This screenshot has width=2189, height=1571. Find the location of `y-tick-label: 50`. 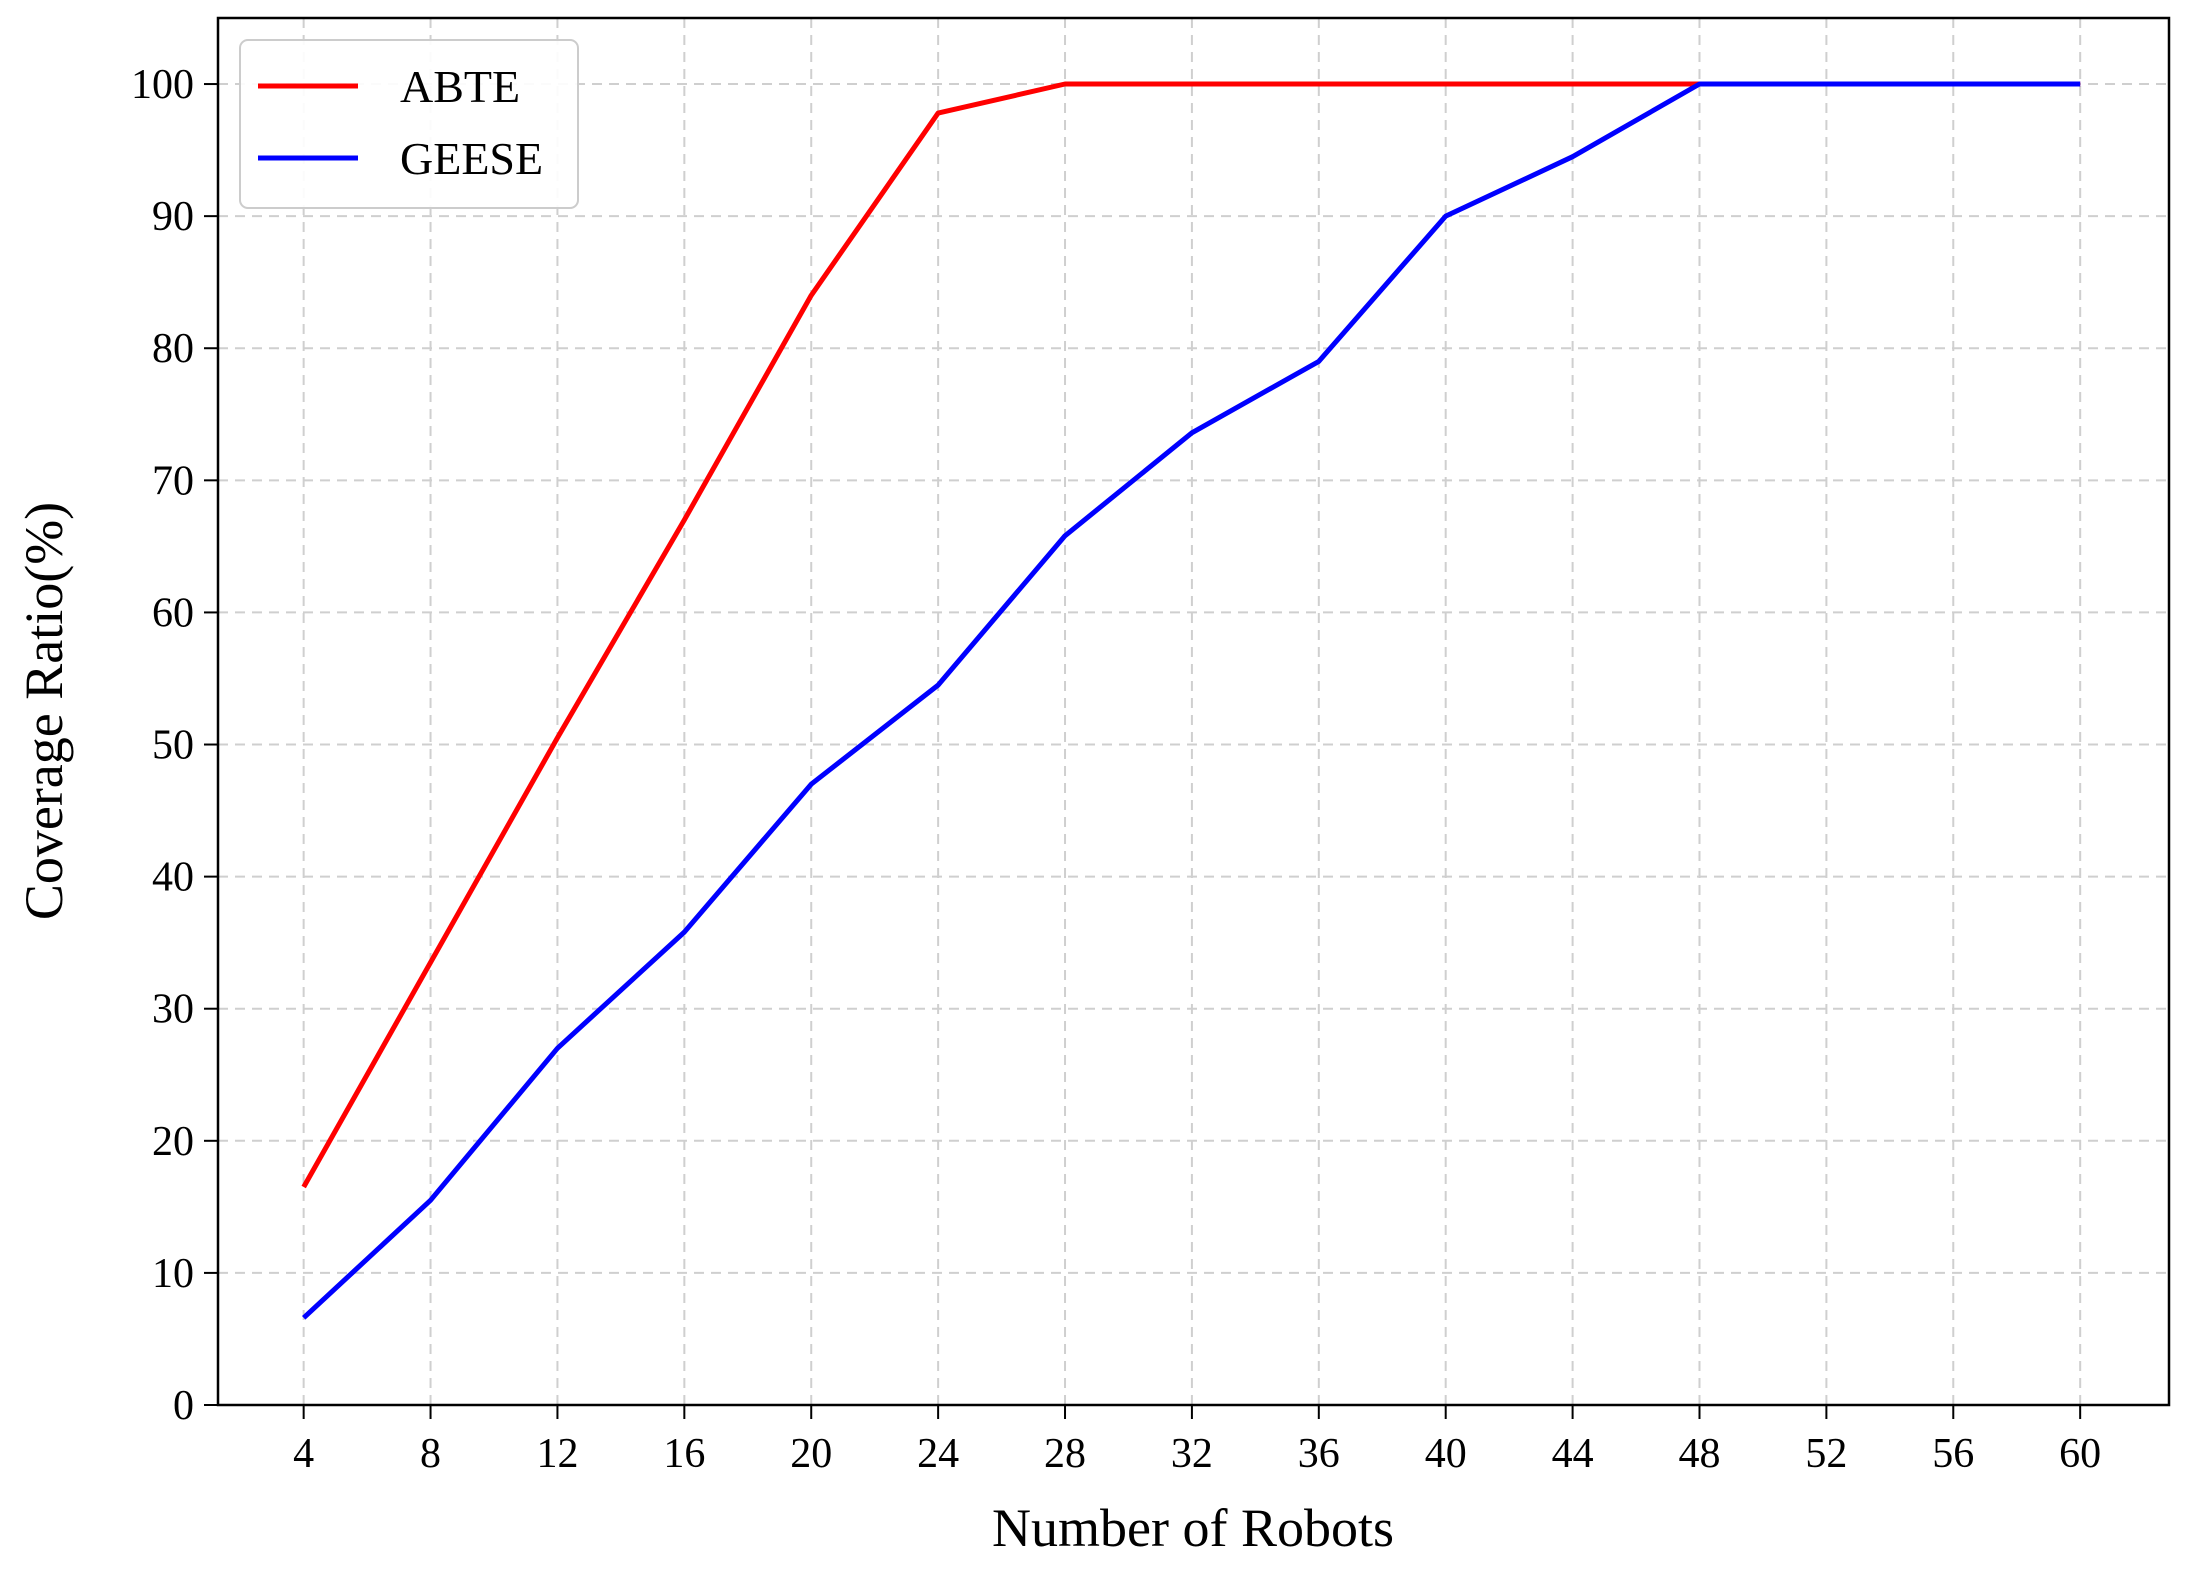

y-tick-label: 50 is located at coordinates (173, 746).